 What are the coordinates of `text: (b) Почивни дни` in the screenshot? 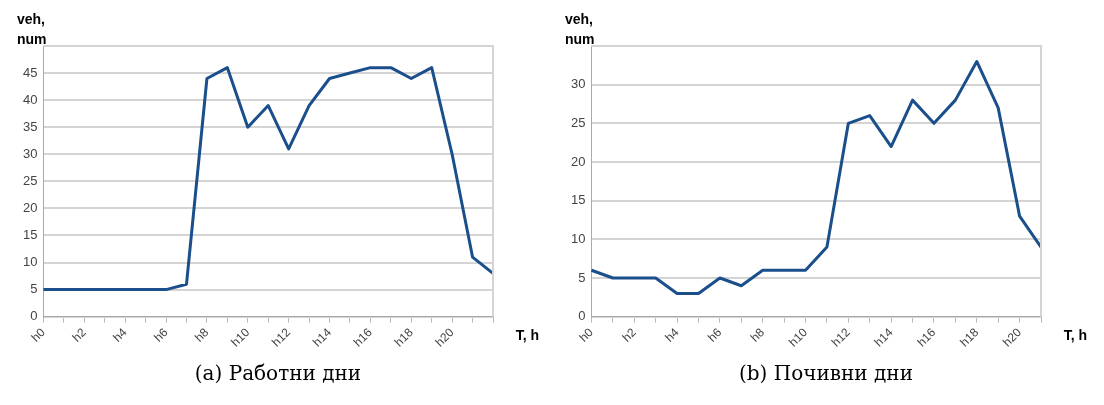 It's located at (826, 373).